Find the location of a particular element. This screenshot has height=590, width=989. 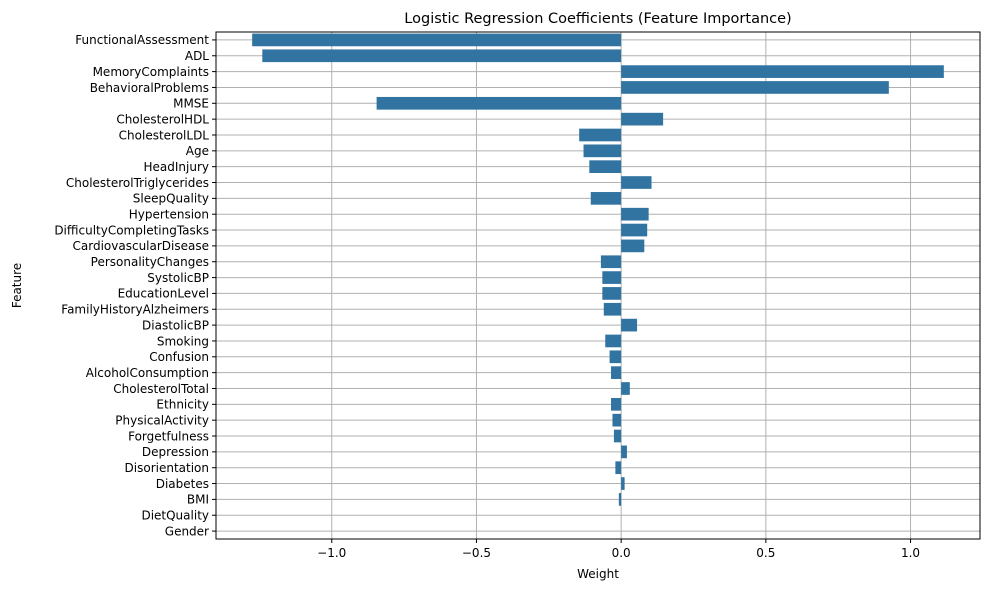

y-tick-label: Hypertension is located at coordinates (169, 215).